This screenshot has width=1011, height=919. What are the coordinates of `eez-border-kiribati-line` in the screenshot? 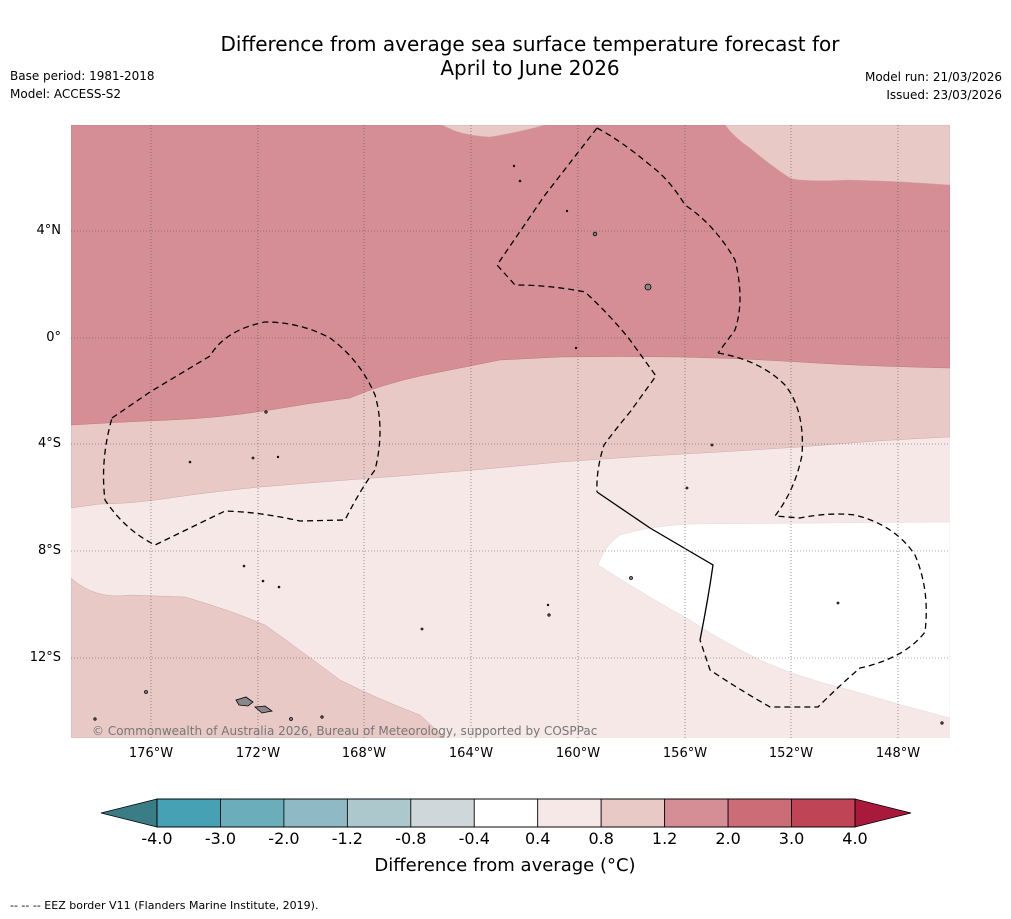 It's located at (668, 240).